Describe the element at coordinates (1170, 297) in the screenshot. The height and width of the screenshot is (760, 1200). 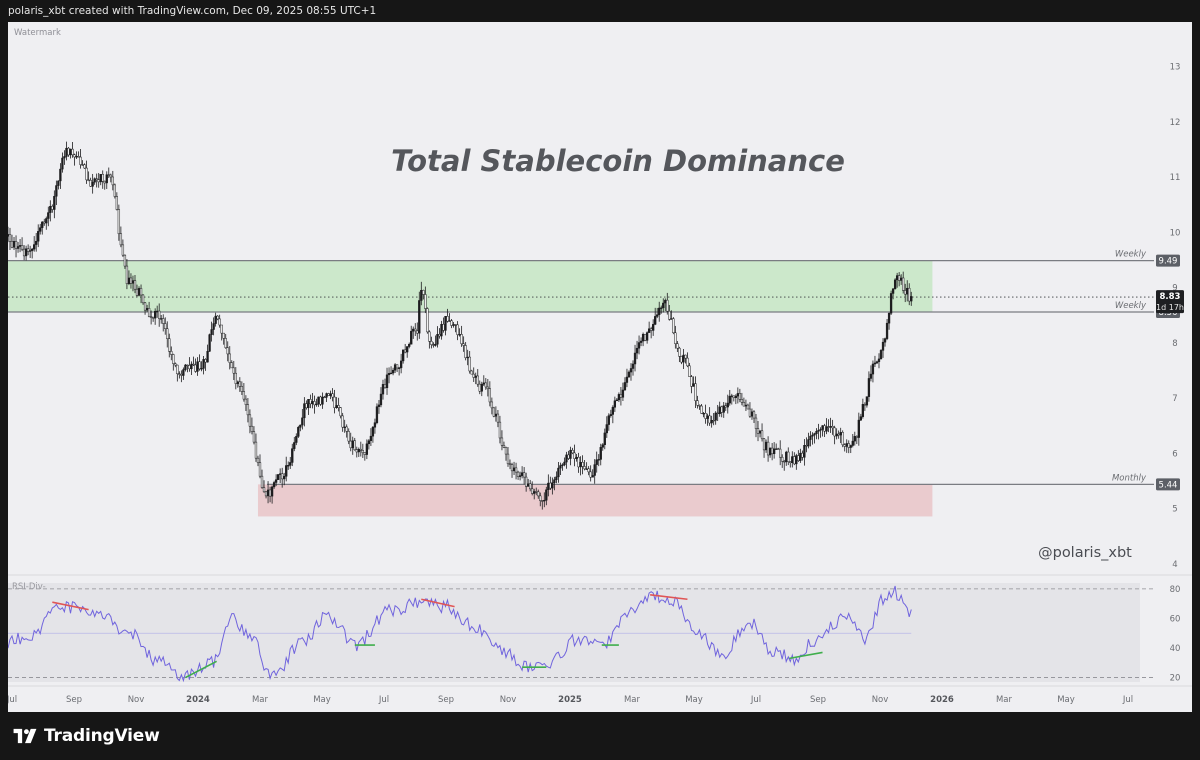
I see `last-price-value: 8.83` at that location.